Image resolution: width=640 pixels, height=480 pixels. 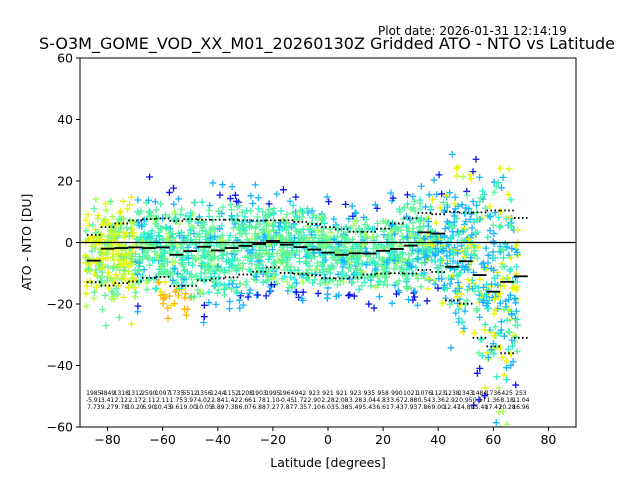 I want to click on bin-stat-text: 2.28, so click(x=328, y=400).